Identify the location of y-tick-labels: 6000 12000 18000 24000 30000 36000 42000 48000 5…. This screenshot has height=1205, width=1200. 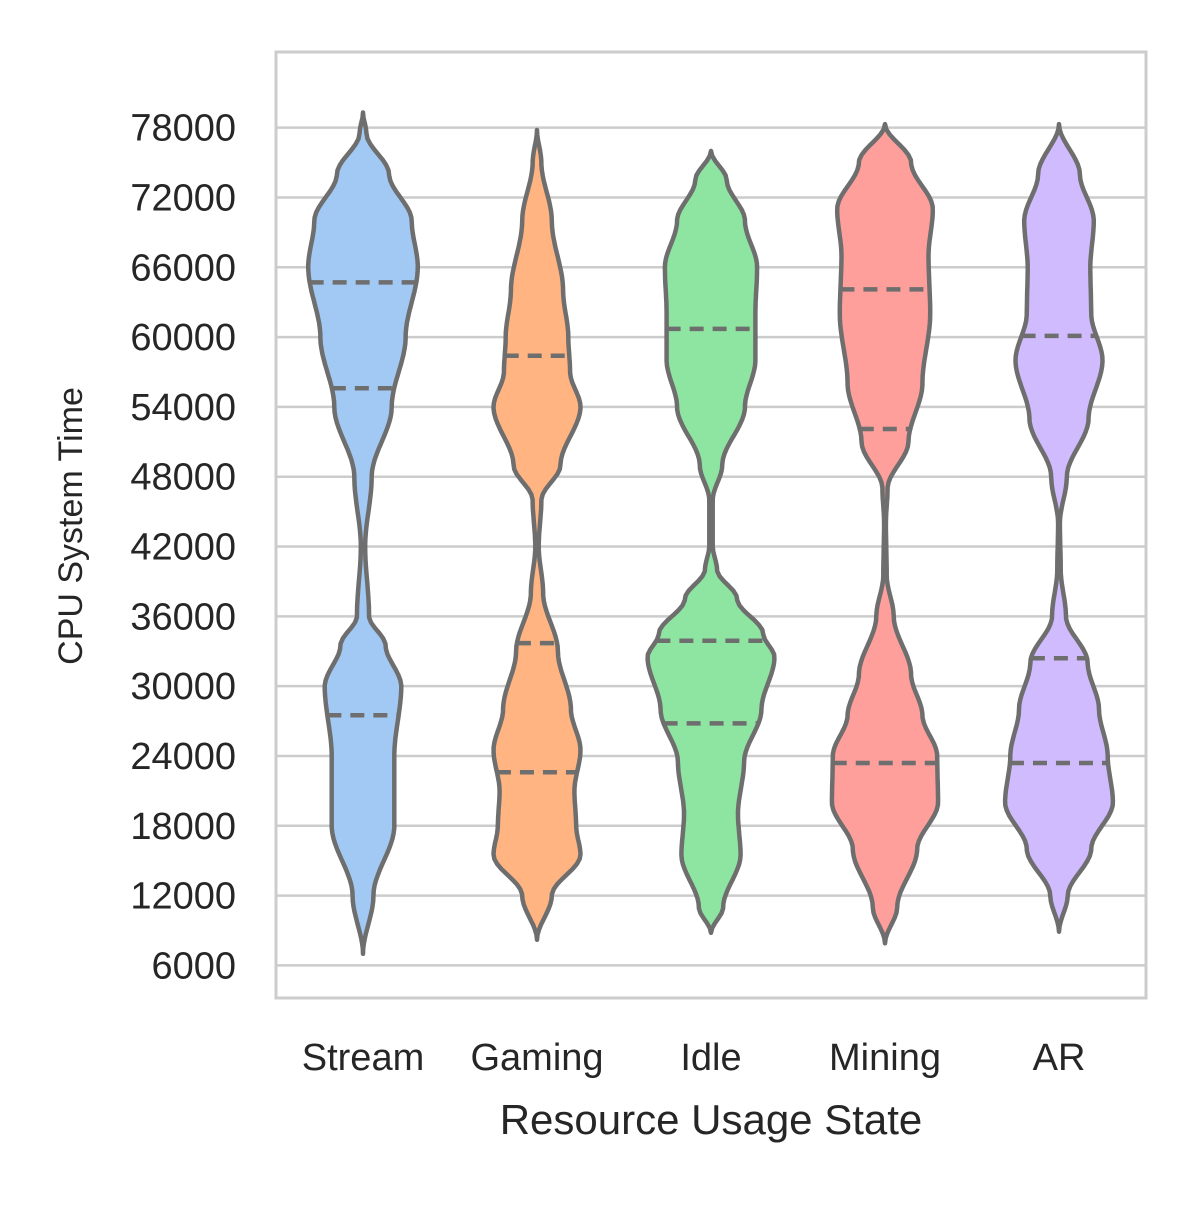
(183, 548).